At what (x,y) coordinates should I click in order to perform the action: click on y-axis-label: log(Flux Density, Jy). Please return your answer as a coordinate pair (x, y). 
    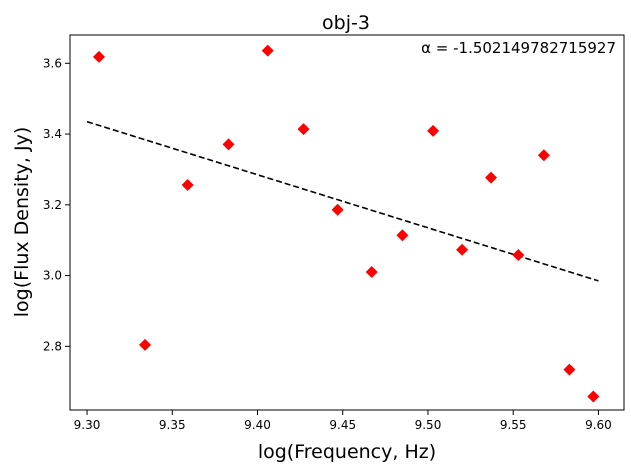
    Looking at the image, I should click on (22, 222).